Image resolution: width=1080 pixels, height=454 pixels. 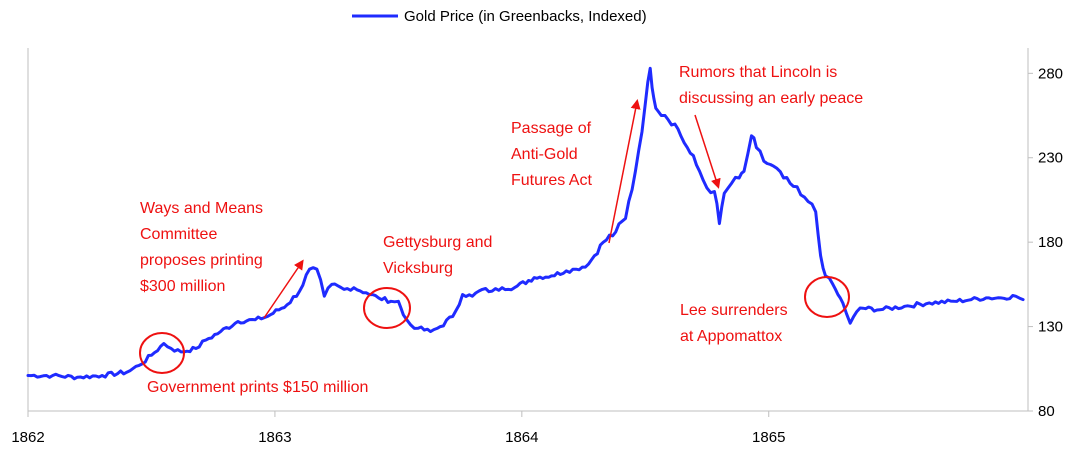 What do you see at coordinates (178, 234) in the screenshot?
I see `annotation-ways-and-means-line-2: Committee` at bounding box center [178, 234].